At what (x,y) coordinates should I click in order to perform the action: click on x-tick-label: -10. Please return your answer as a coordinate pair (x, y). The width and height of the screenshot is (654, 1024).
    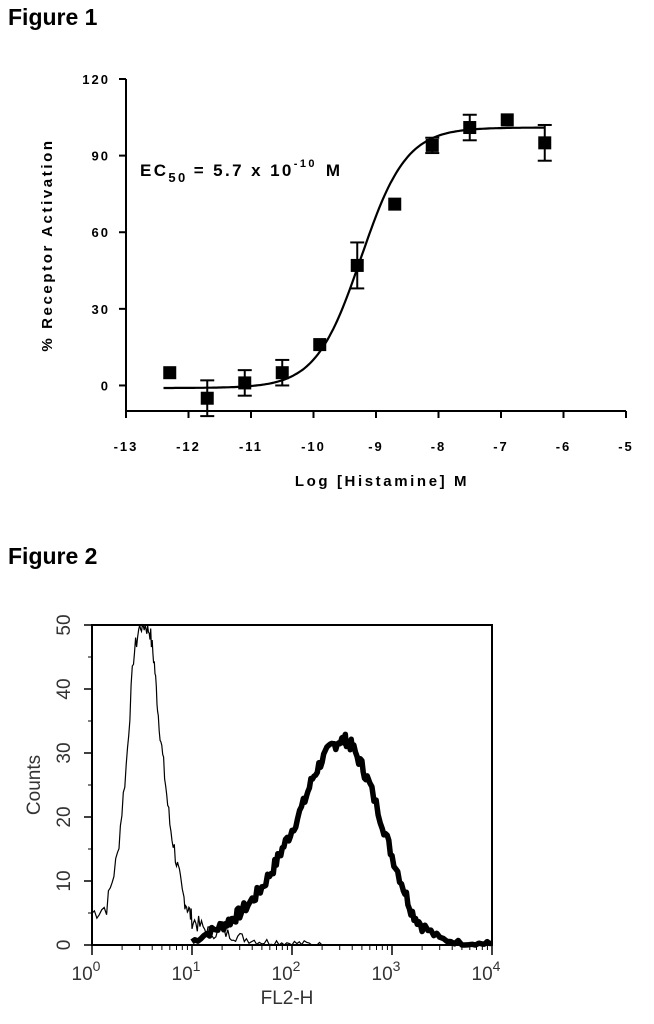
    Looking at the image, I should click on (313, 446).